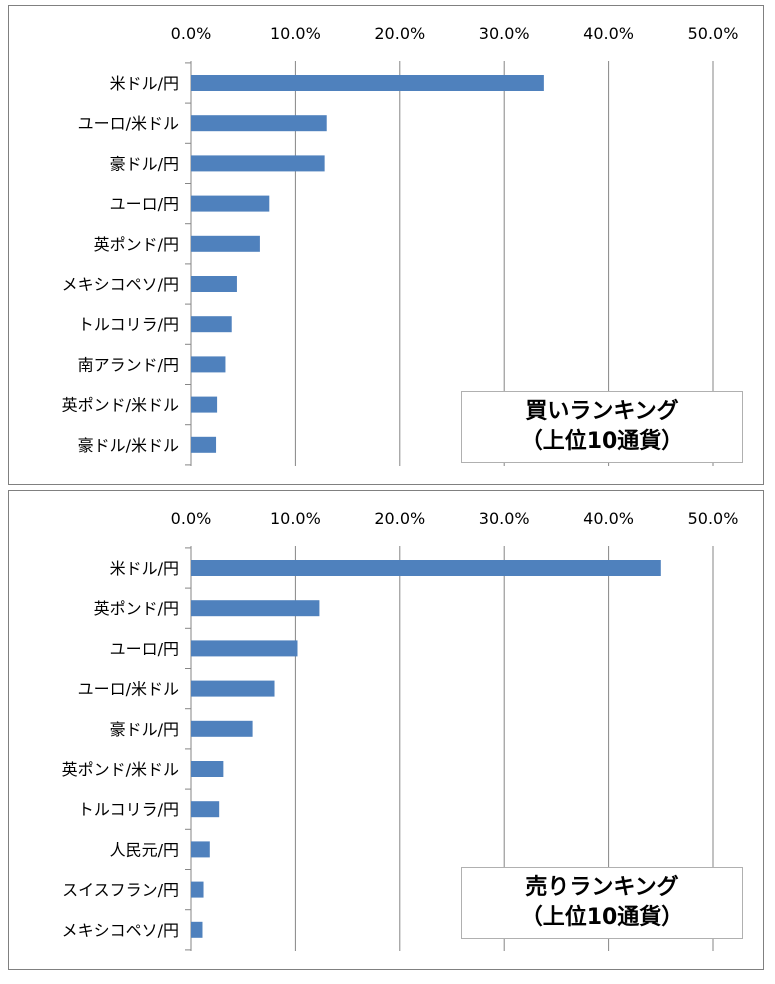 The width and height of the screenshot is (775, 984). Describe the element at coordinates (128, 364) in the screenshot. I see `buy-category-label: 南アランド/円` at that location.